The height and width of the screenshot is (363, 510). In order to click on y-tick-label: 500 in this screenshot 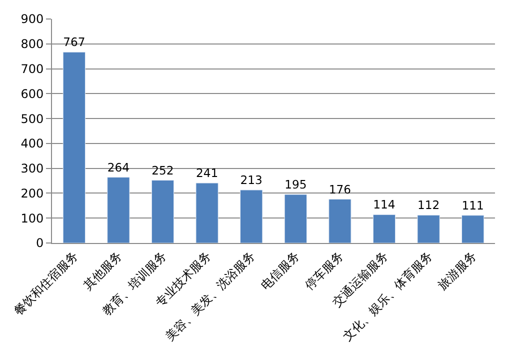, I will do `click(32, 119)`.